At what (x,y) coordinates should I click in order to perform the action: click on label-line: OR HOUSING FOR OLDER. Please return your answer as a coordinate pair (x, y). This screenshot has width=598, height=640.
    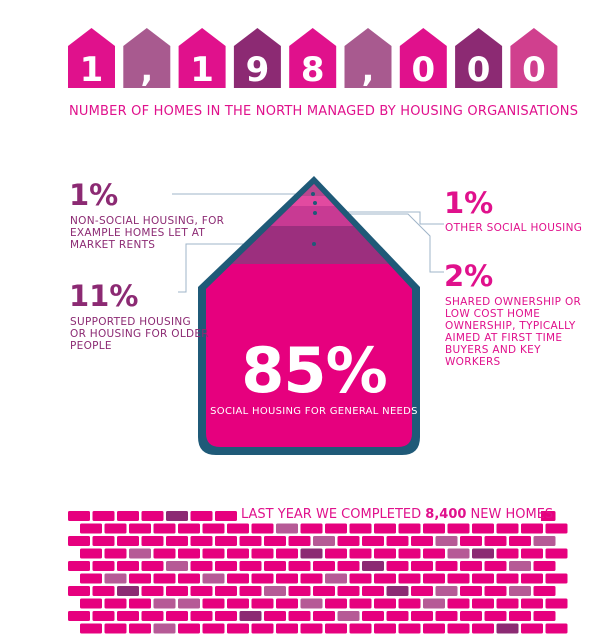
    Looking at the image, I should click on (139, 334).